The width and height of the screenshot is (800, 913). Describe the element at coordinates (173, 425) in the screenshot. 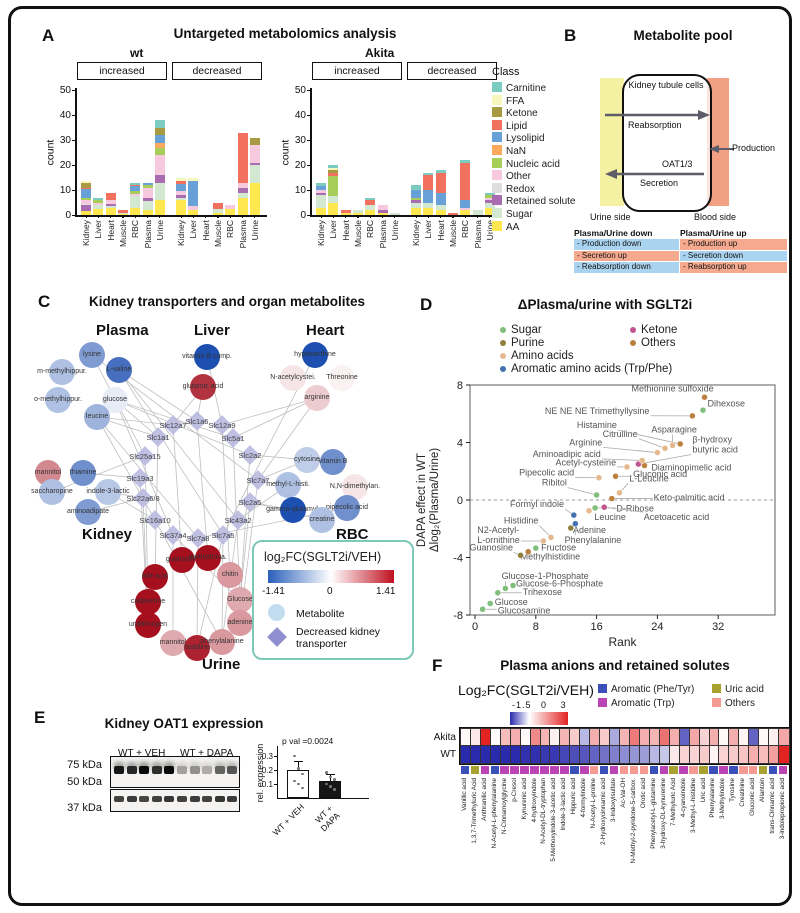

I see `transporter-label: Slc12a7` at that location.